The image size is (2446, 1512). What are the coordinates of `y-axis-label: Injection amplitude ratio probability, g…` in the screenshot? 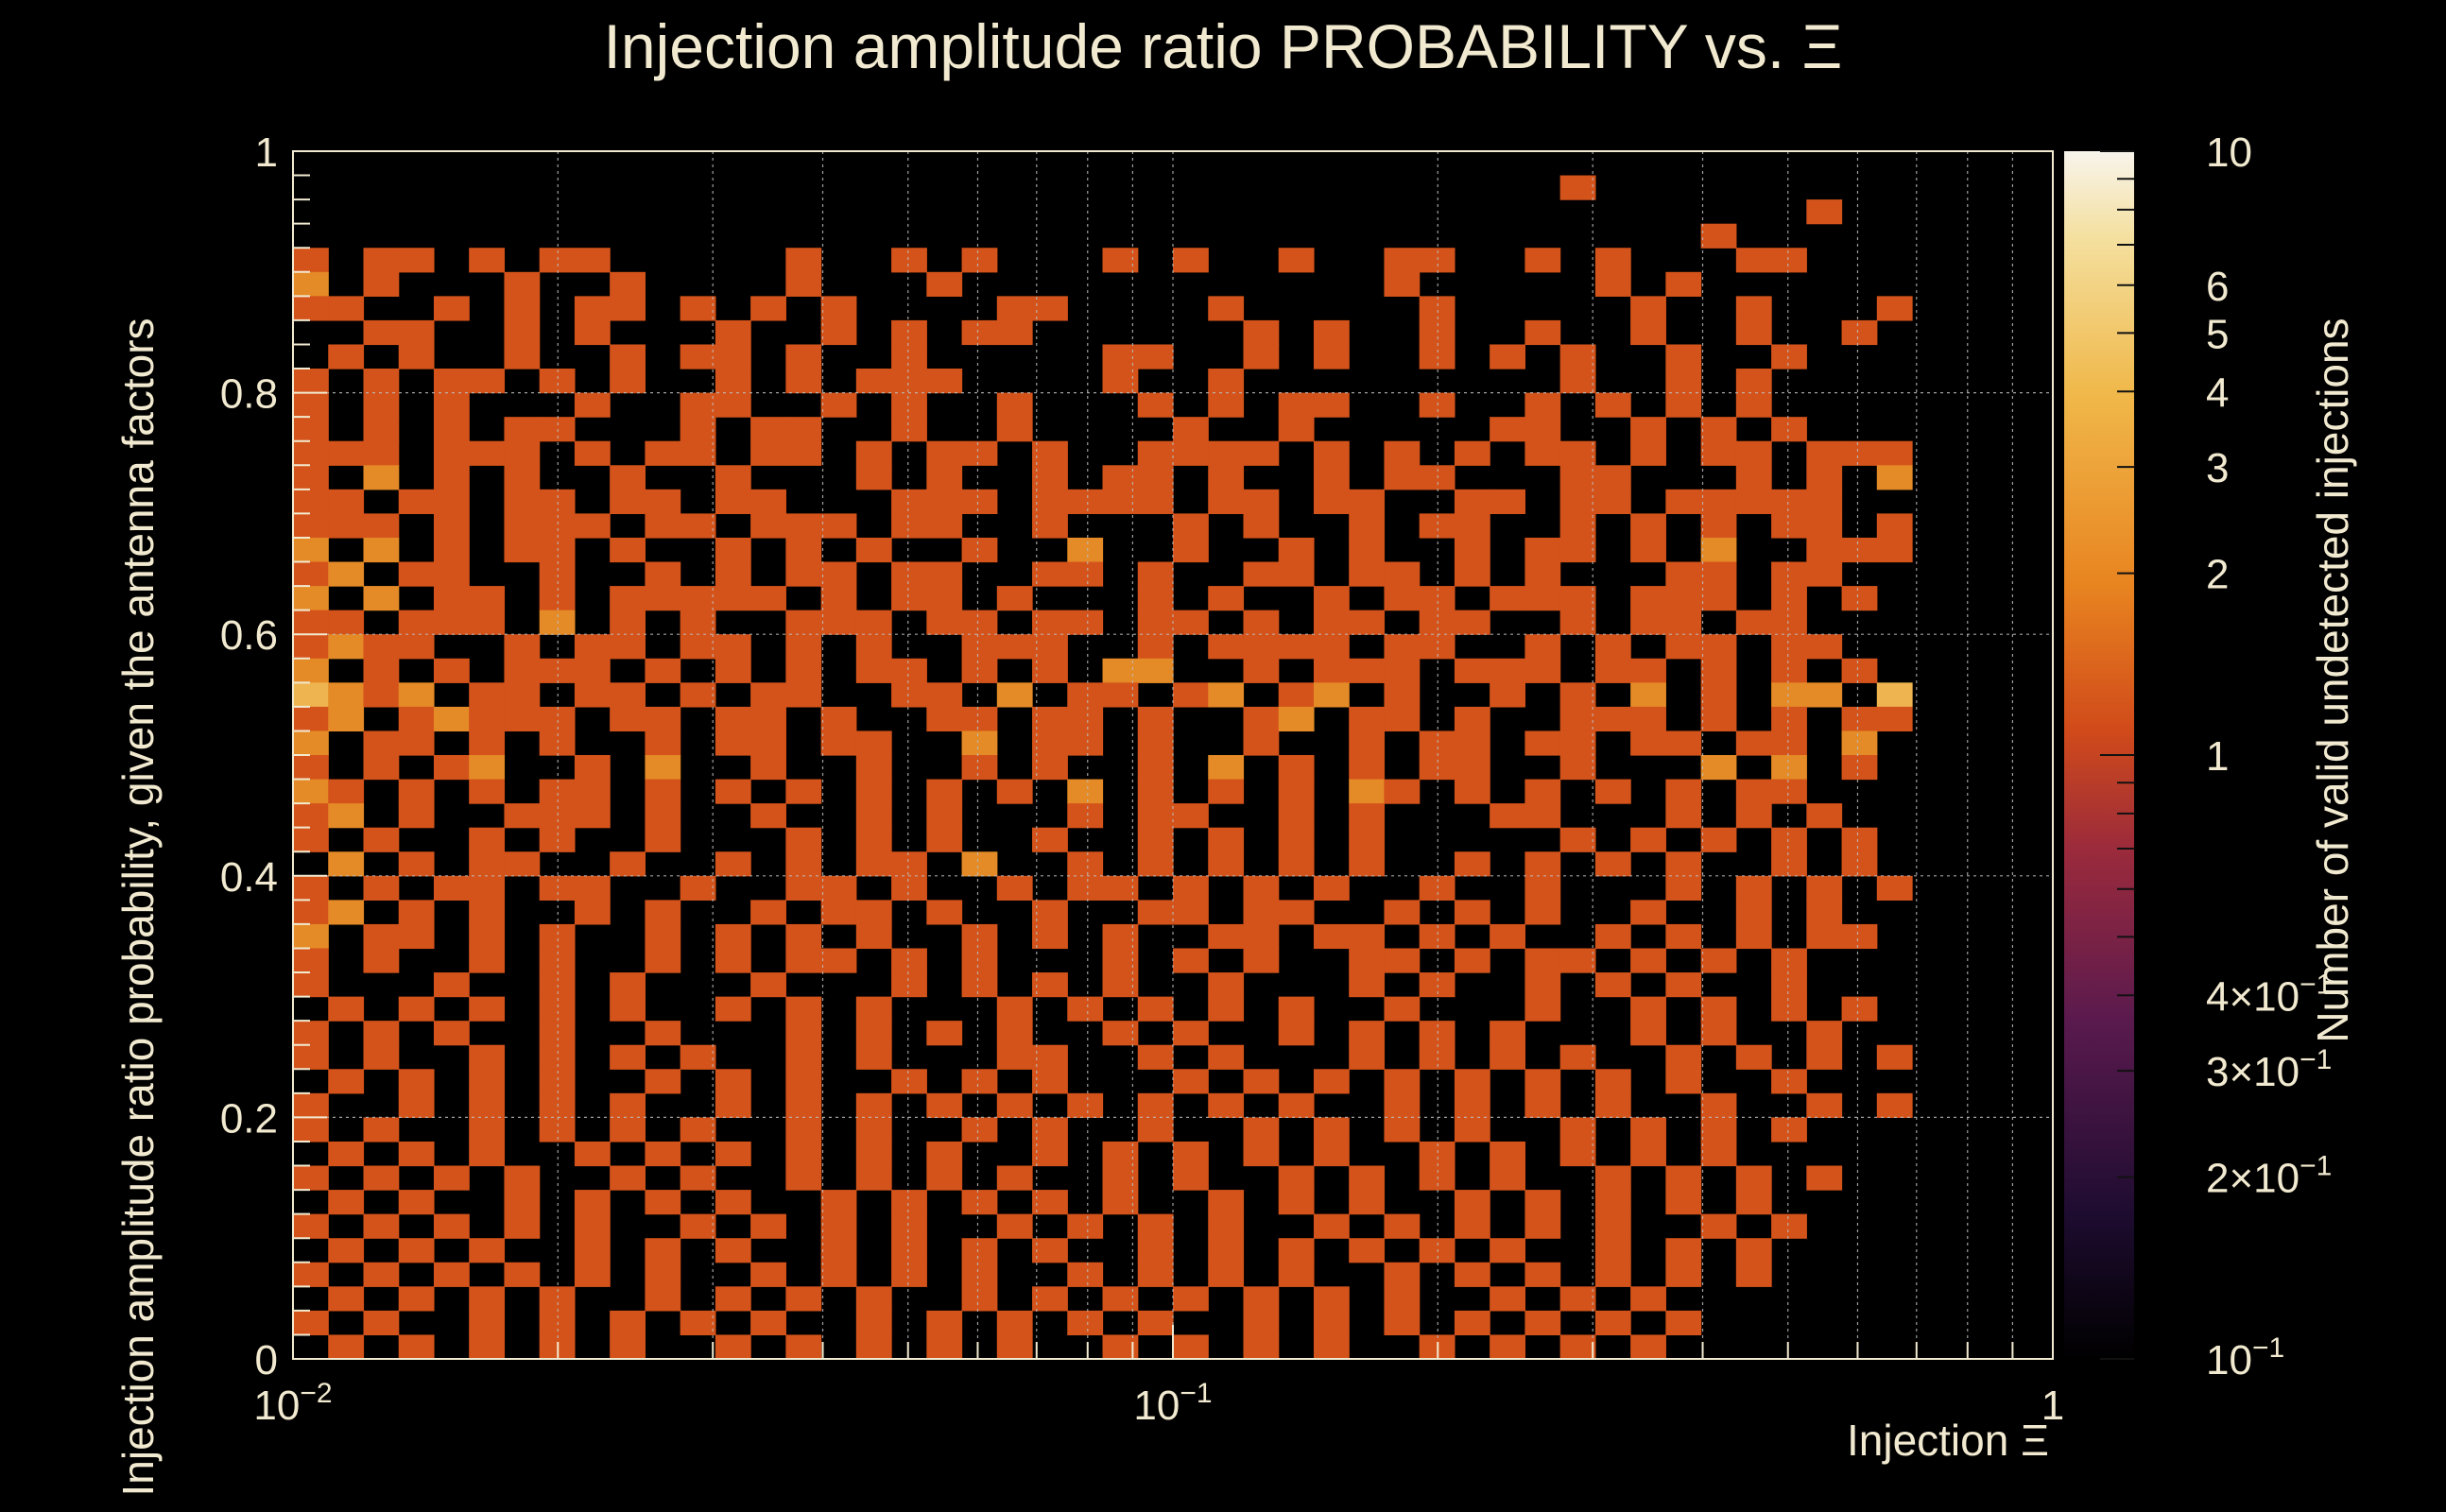 It's located at (138, 907).